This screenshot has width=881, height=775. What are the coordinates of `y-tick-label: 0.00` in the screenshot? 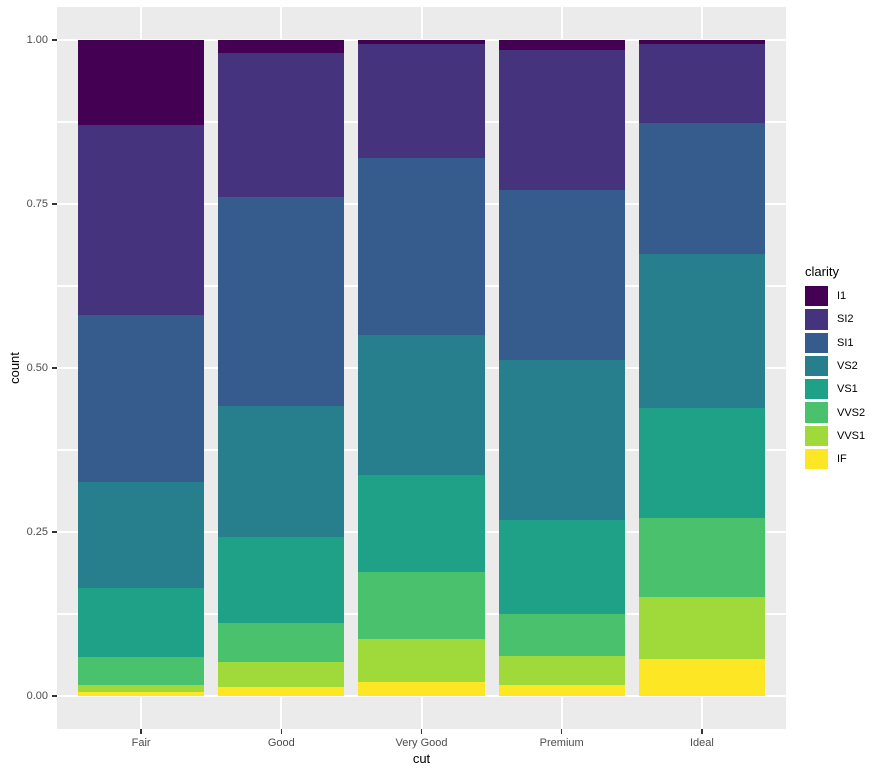 It's located at (37, 696).